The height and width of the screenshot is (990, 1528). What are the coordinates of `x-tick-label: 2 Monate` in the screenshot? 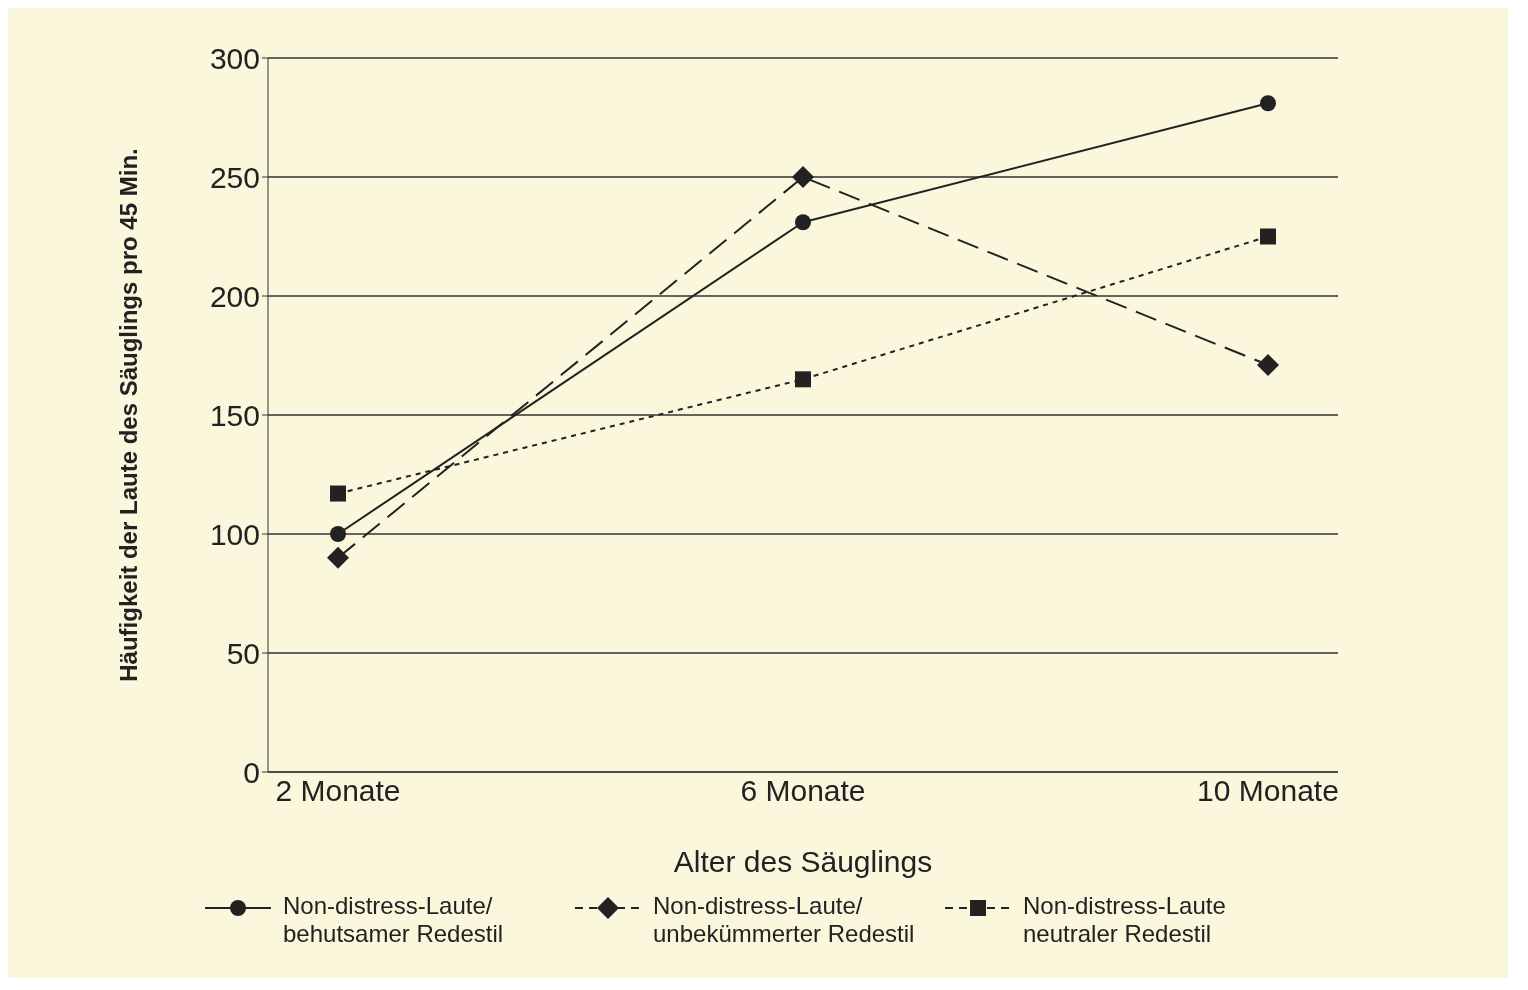 It's located at (338, 791).